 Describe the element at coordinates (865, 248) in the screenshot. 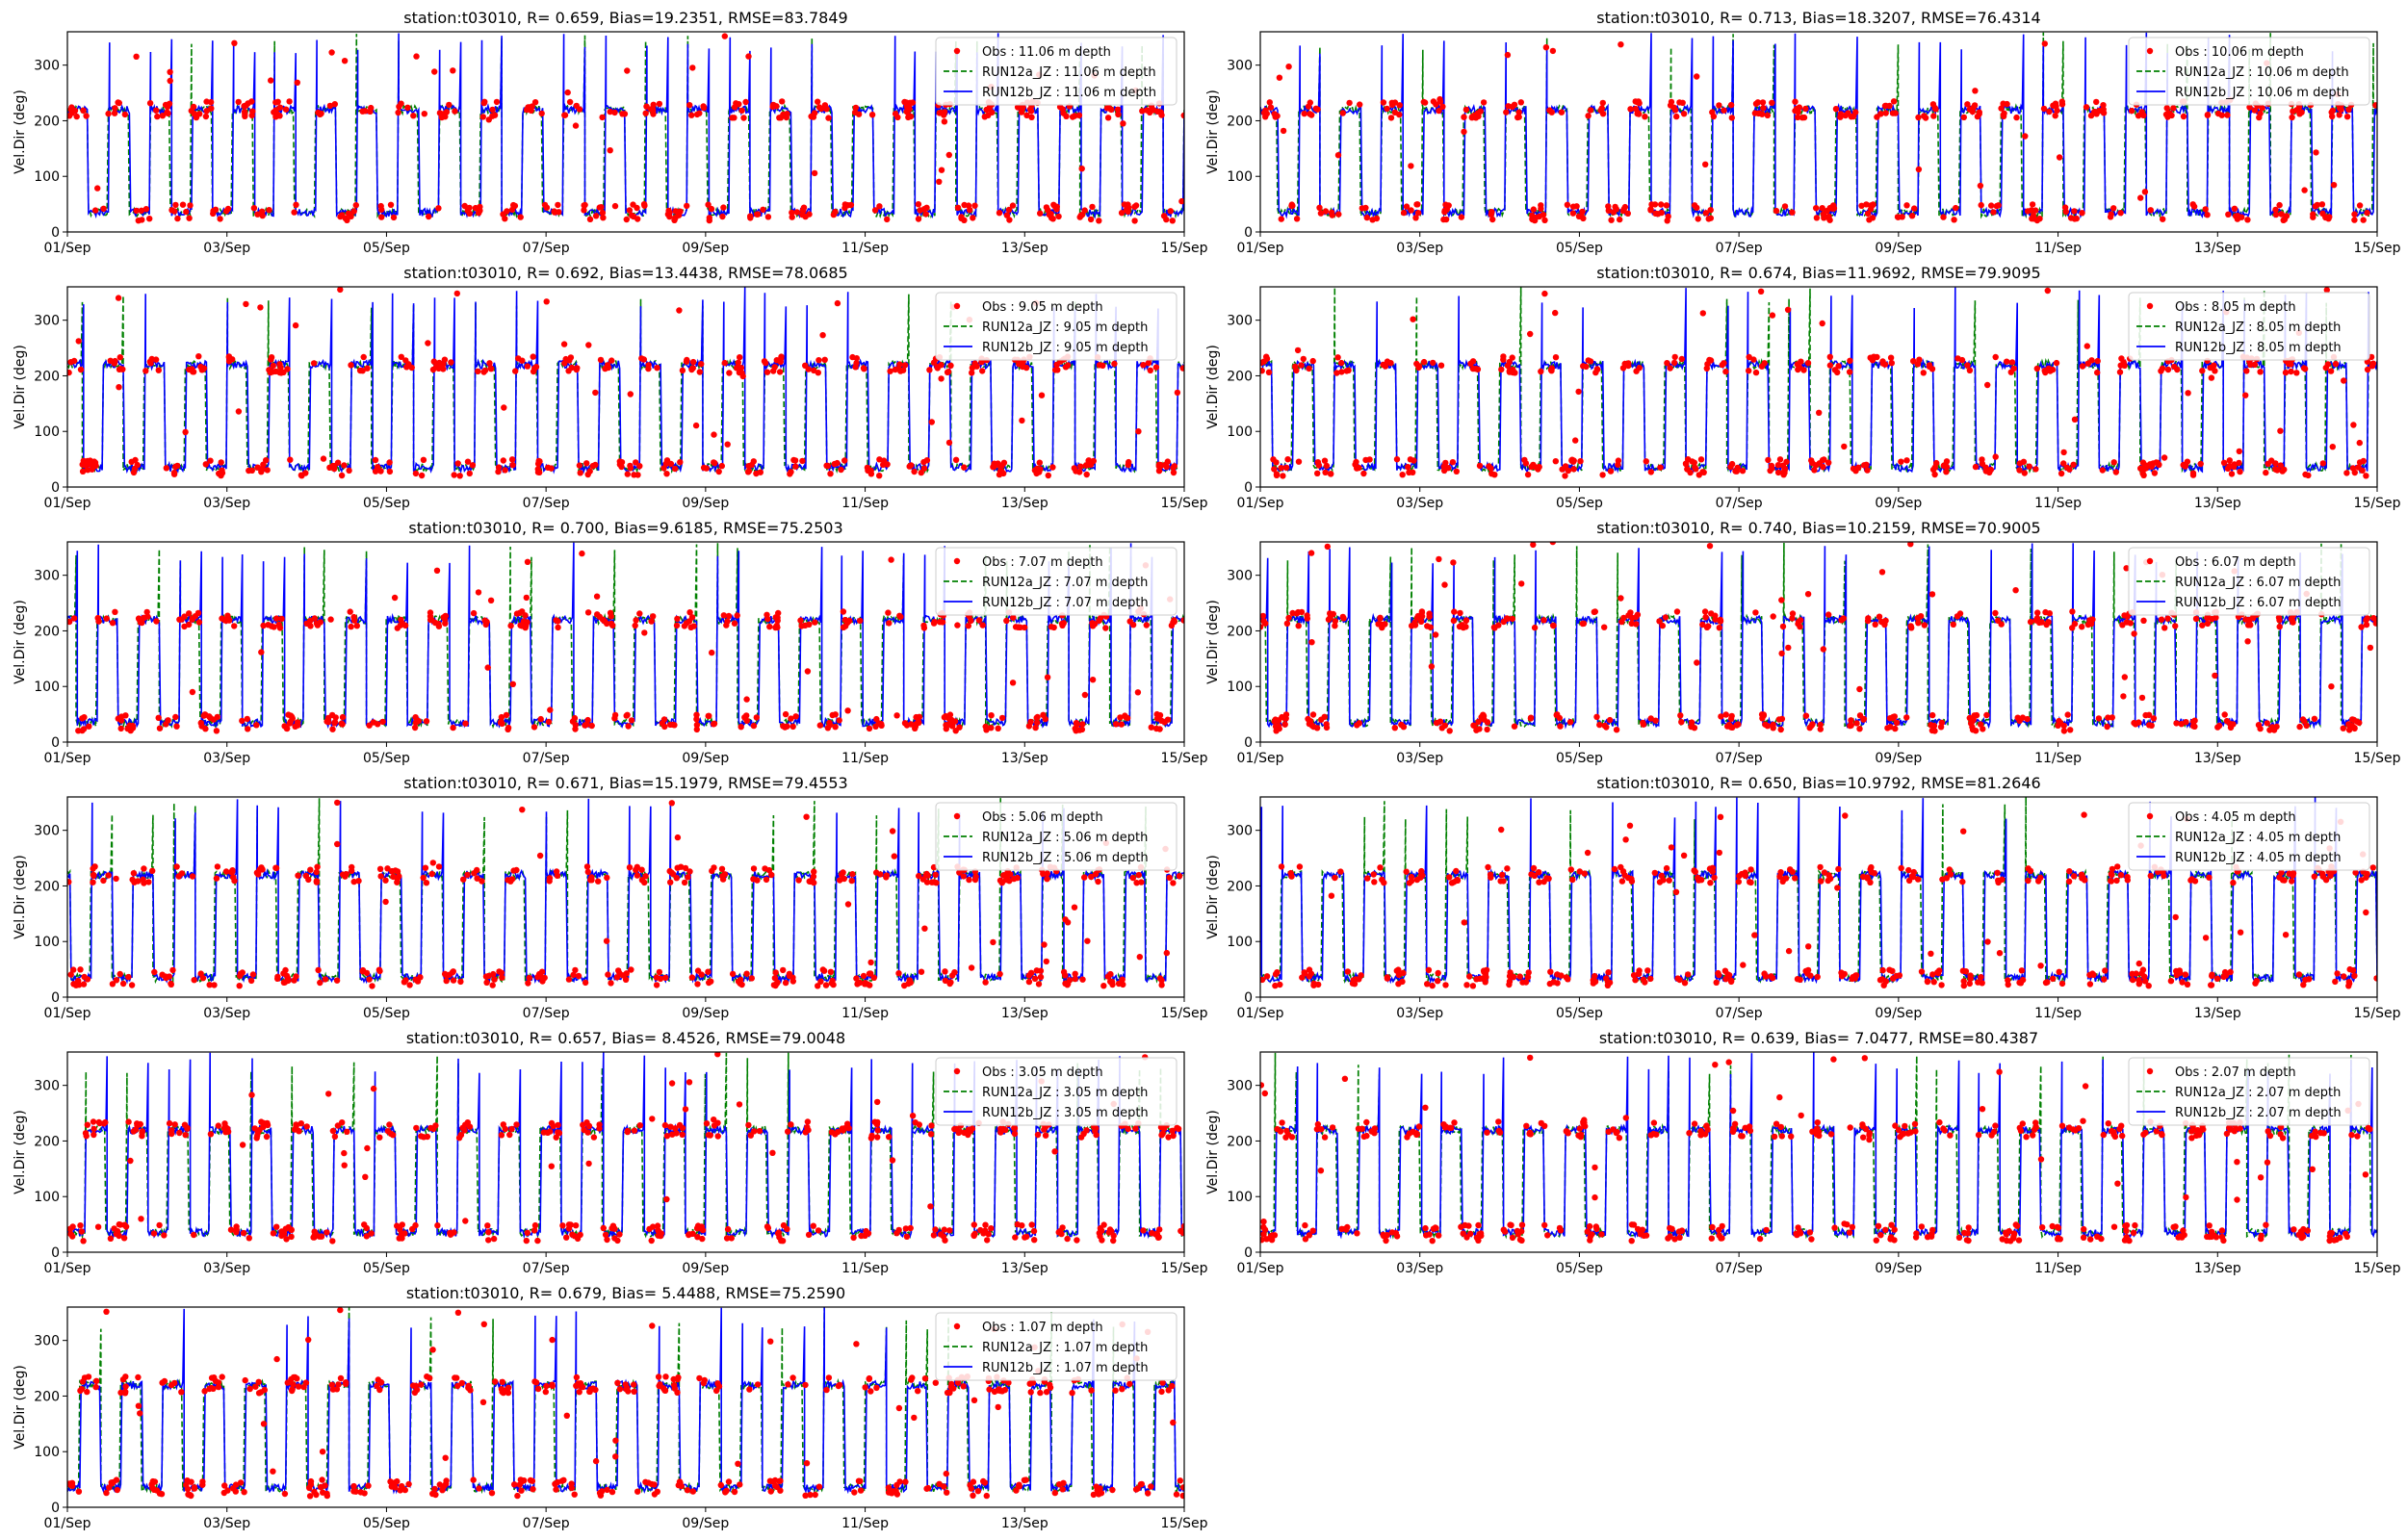

I see `x-tick-label: 11/Sep` at that location.